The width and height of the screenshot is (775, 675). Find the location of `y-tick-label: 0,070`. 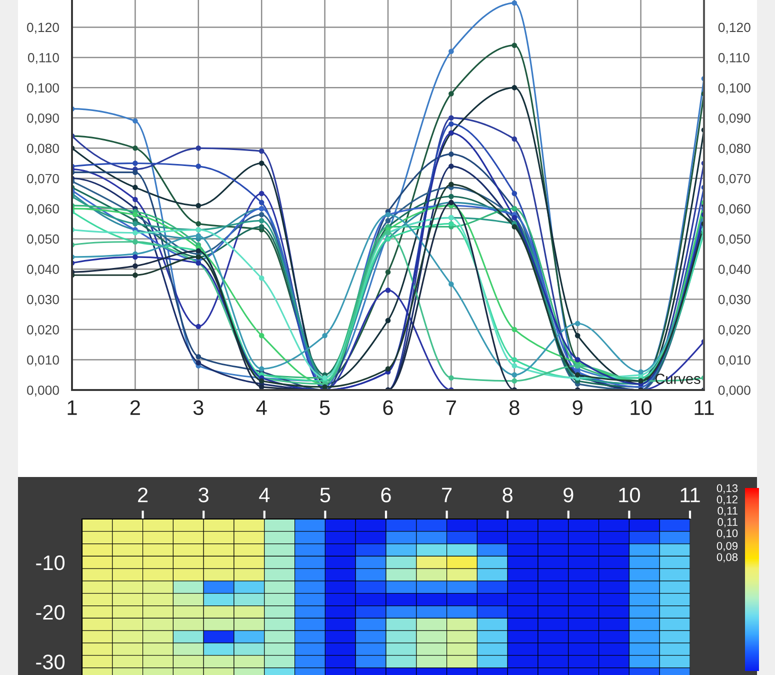

y-tick-label: 0,070 is located at coordinates (43, 179).